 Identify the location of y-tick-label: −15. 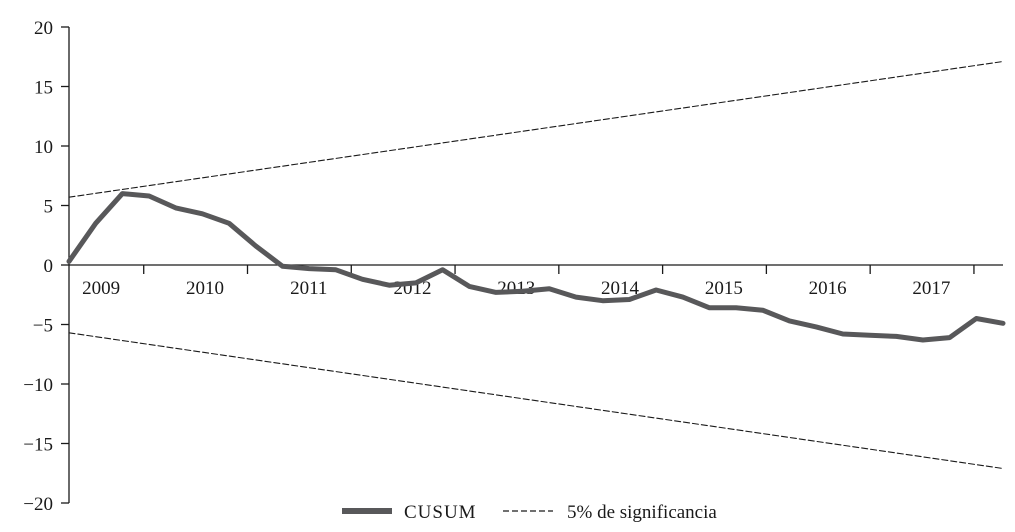
(38, 445).